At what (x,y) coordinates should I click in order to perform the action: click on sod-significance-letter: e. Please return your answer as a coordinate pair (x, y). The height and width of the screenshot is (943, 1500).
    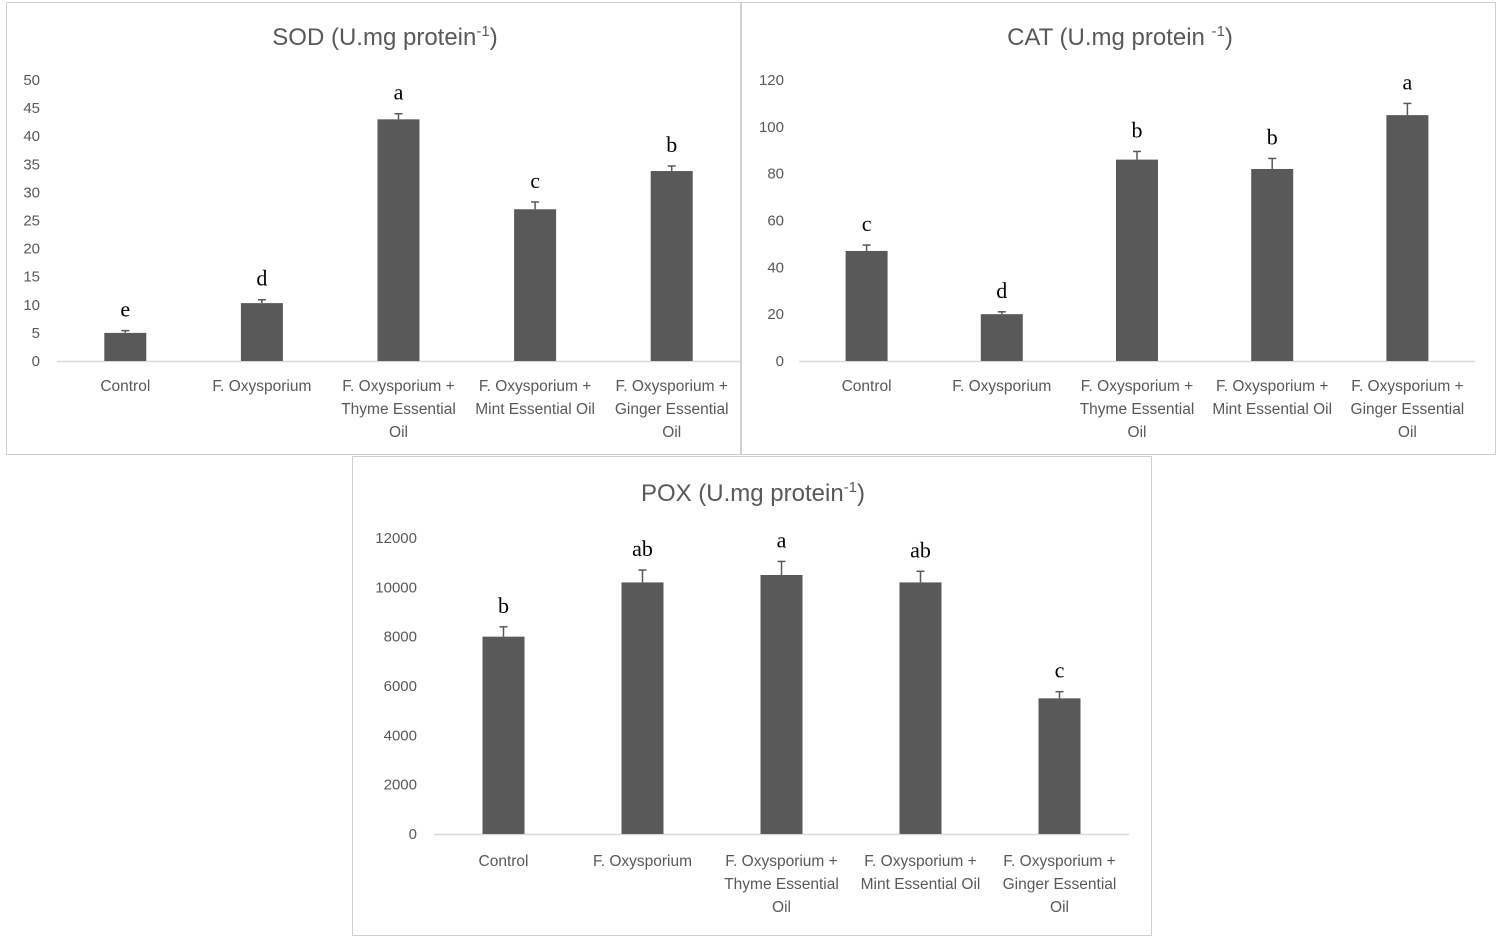
    Looking at the image, I should click on (125, 309).